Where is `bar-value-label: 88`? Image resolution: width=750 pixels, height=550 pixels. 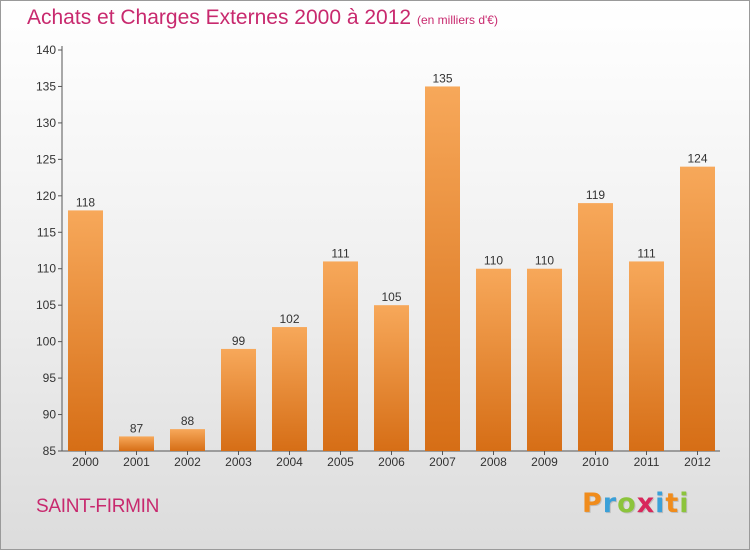
bar-value-label: 88 is located at coordinates (188, 421).